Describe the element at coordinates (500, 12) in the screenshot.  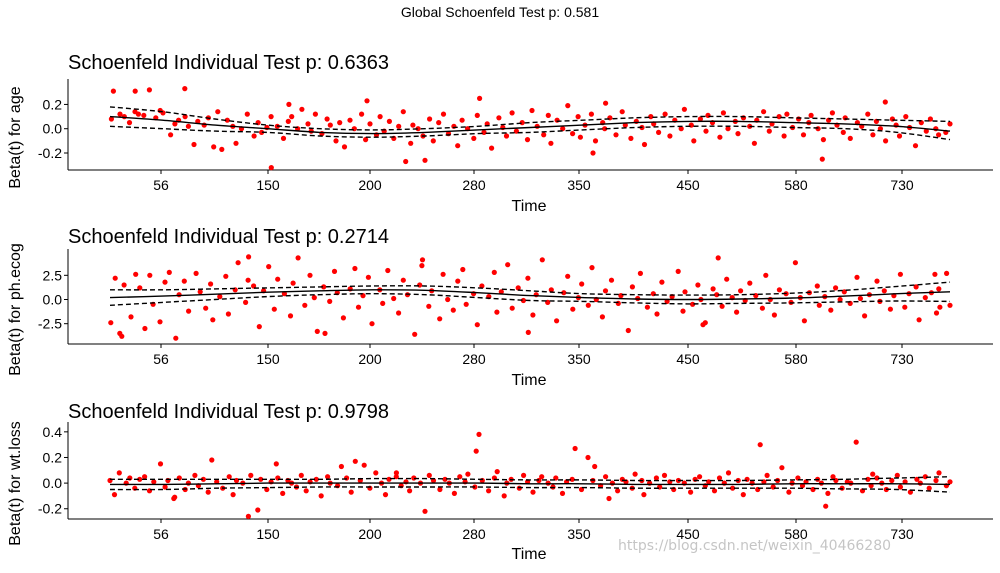
I see `figure-title: Global Schoenfeld Test p: 0.581` at that location.